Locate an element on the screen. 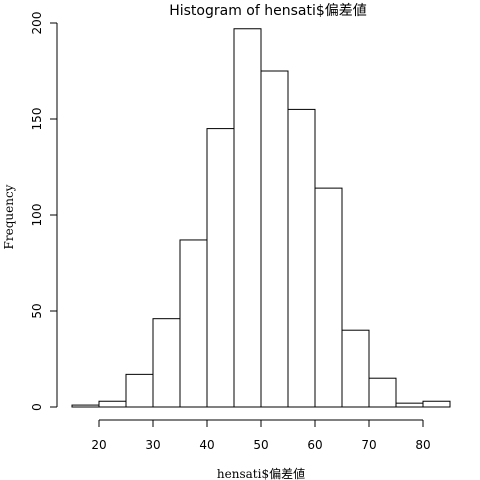  y-tick-label: 100 is located at coordinates (37, 215).